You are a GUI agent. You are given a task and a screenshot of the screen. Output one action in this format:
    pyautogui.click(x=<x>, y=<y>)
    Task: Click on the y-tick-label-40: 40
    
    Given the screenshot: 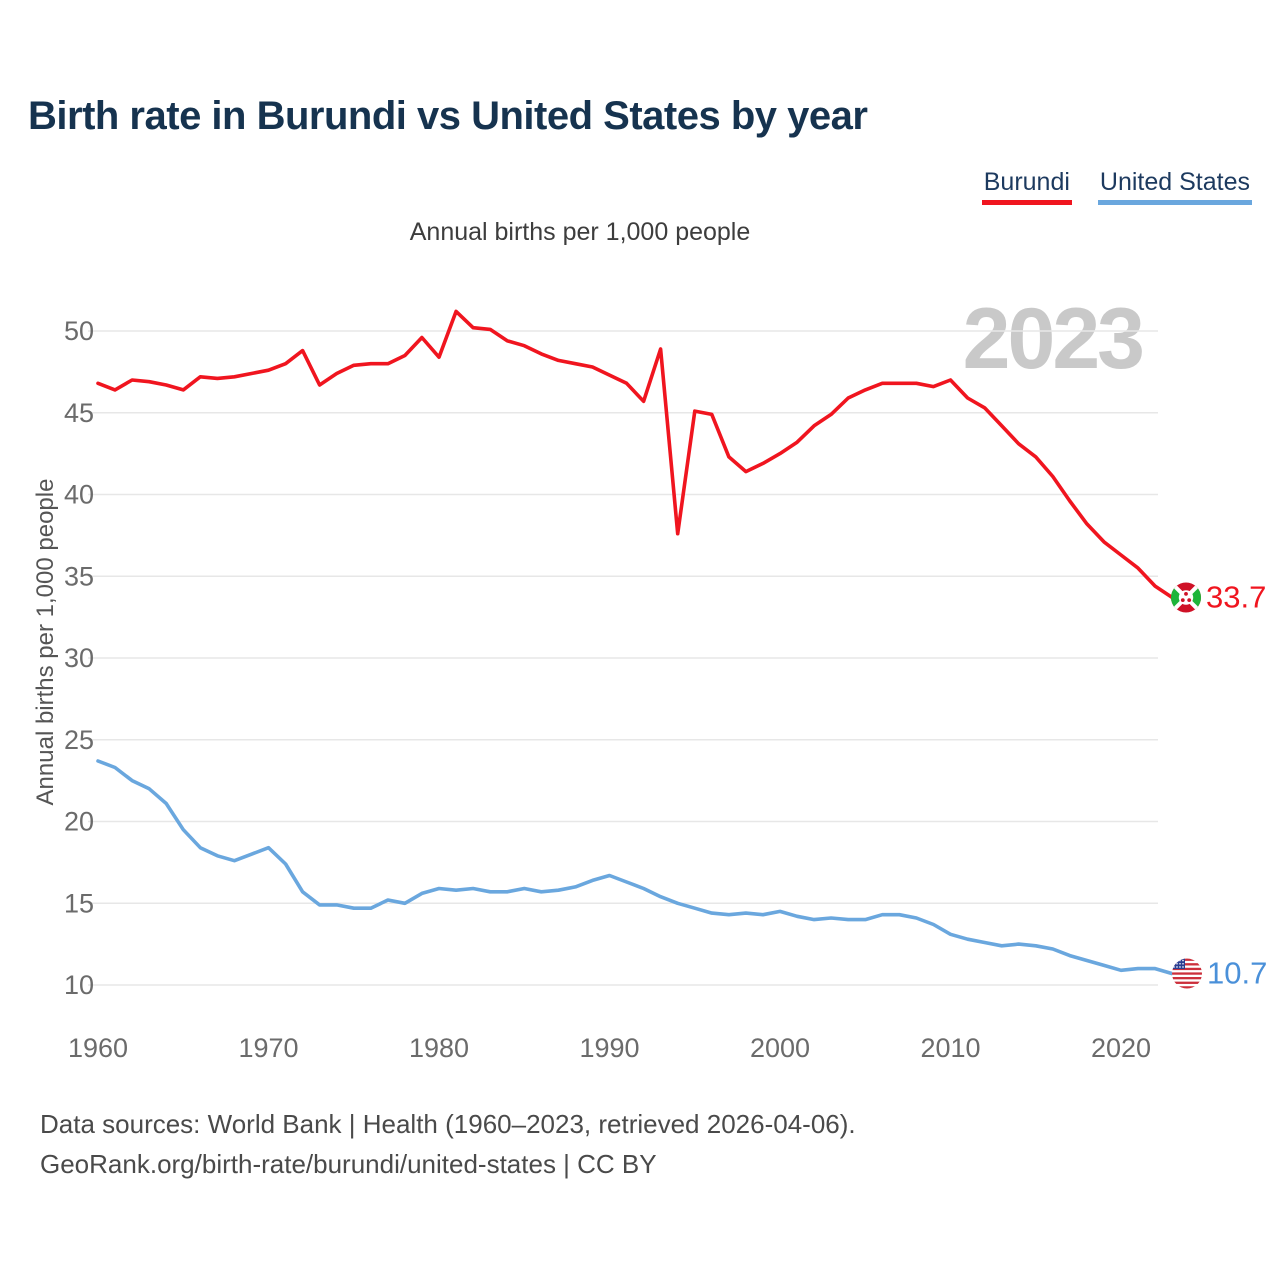 What is the action you would take?
    pyautogui.click(x=79, y=495)
    